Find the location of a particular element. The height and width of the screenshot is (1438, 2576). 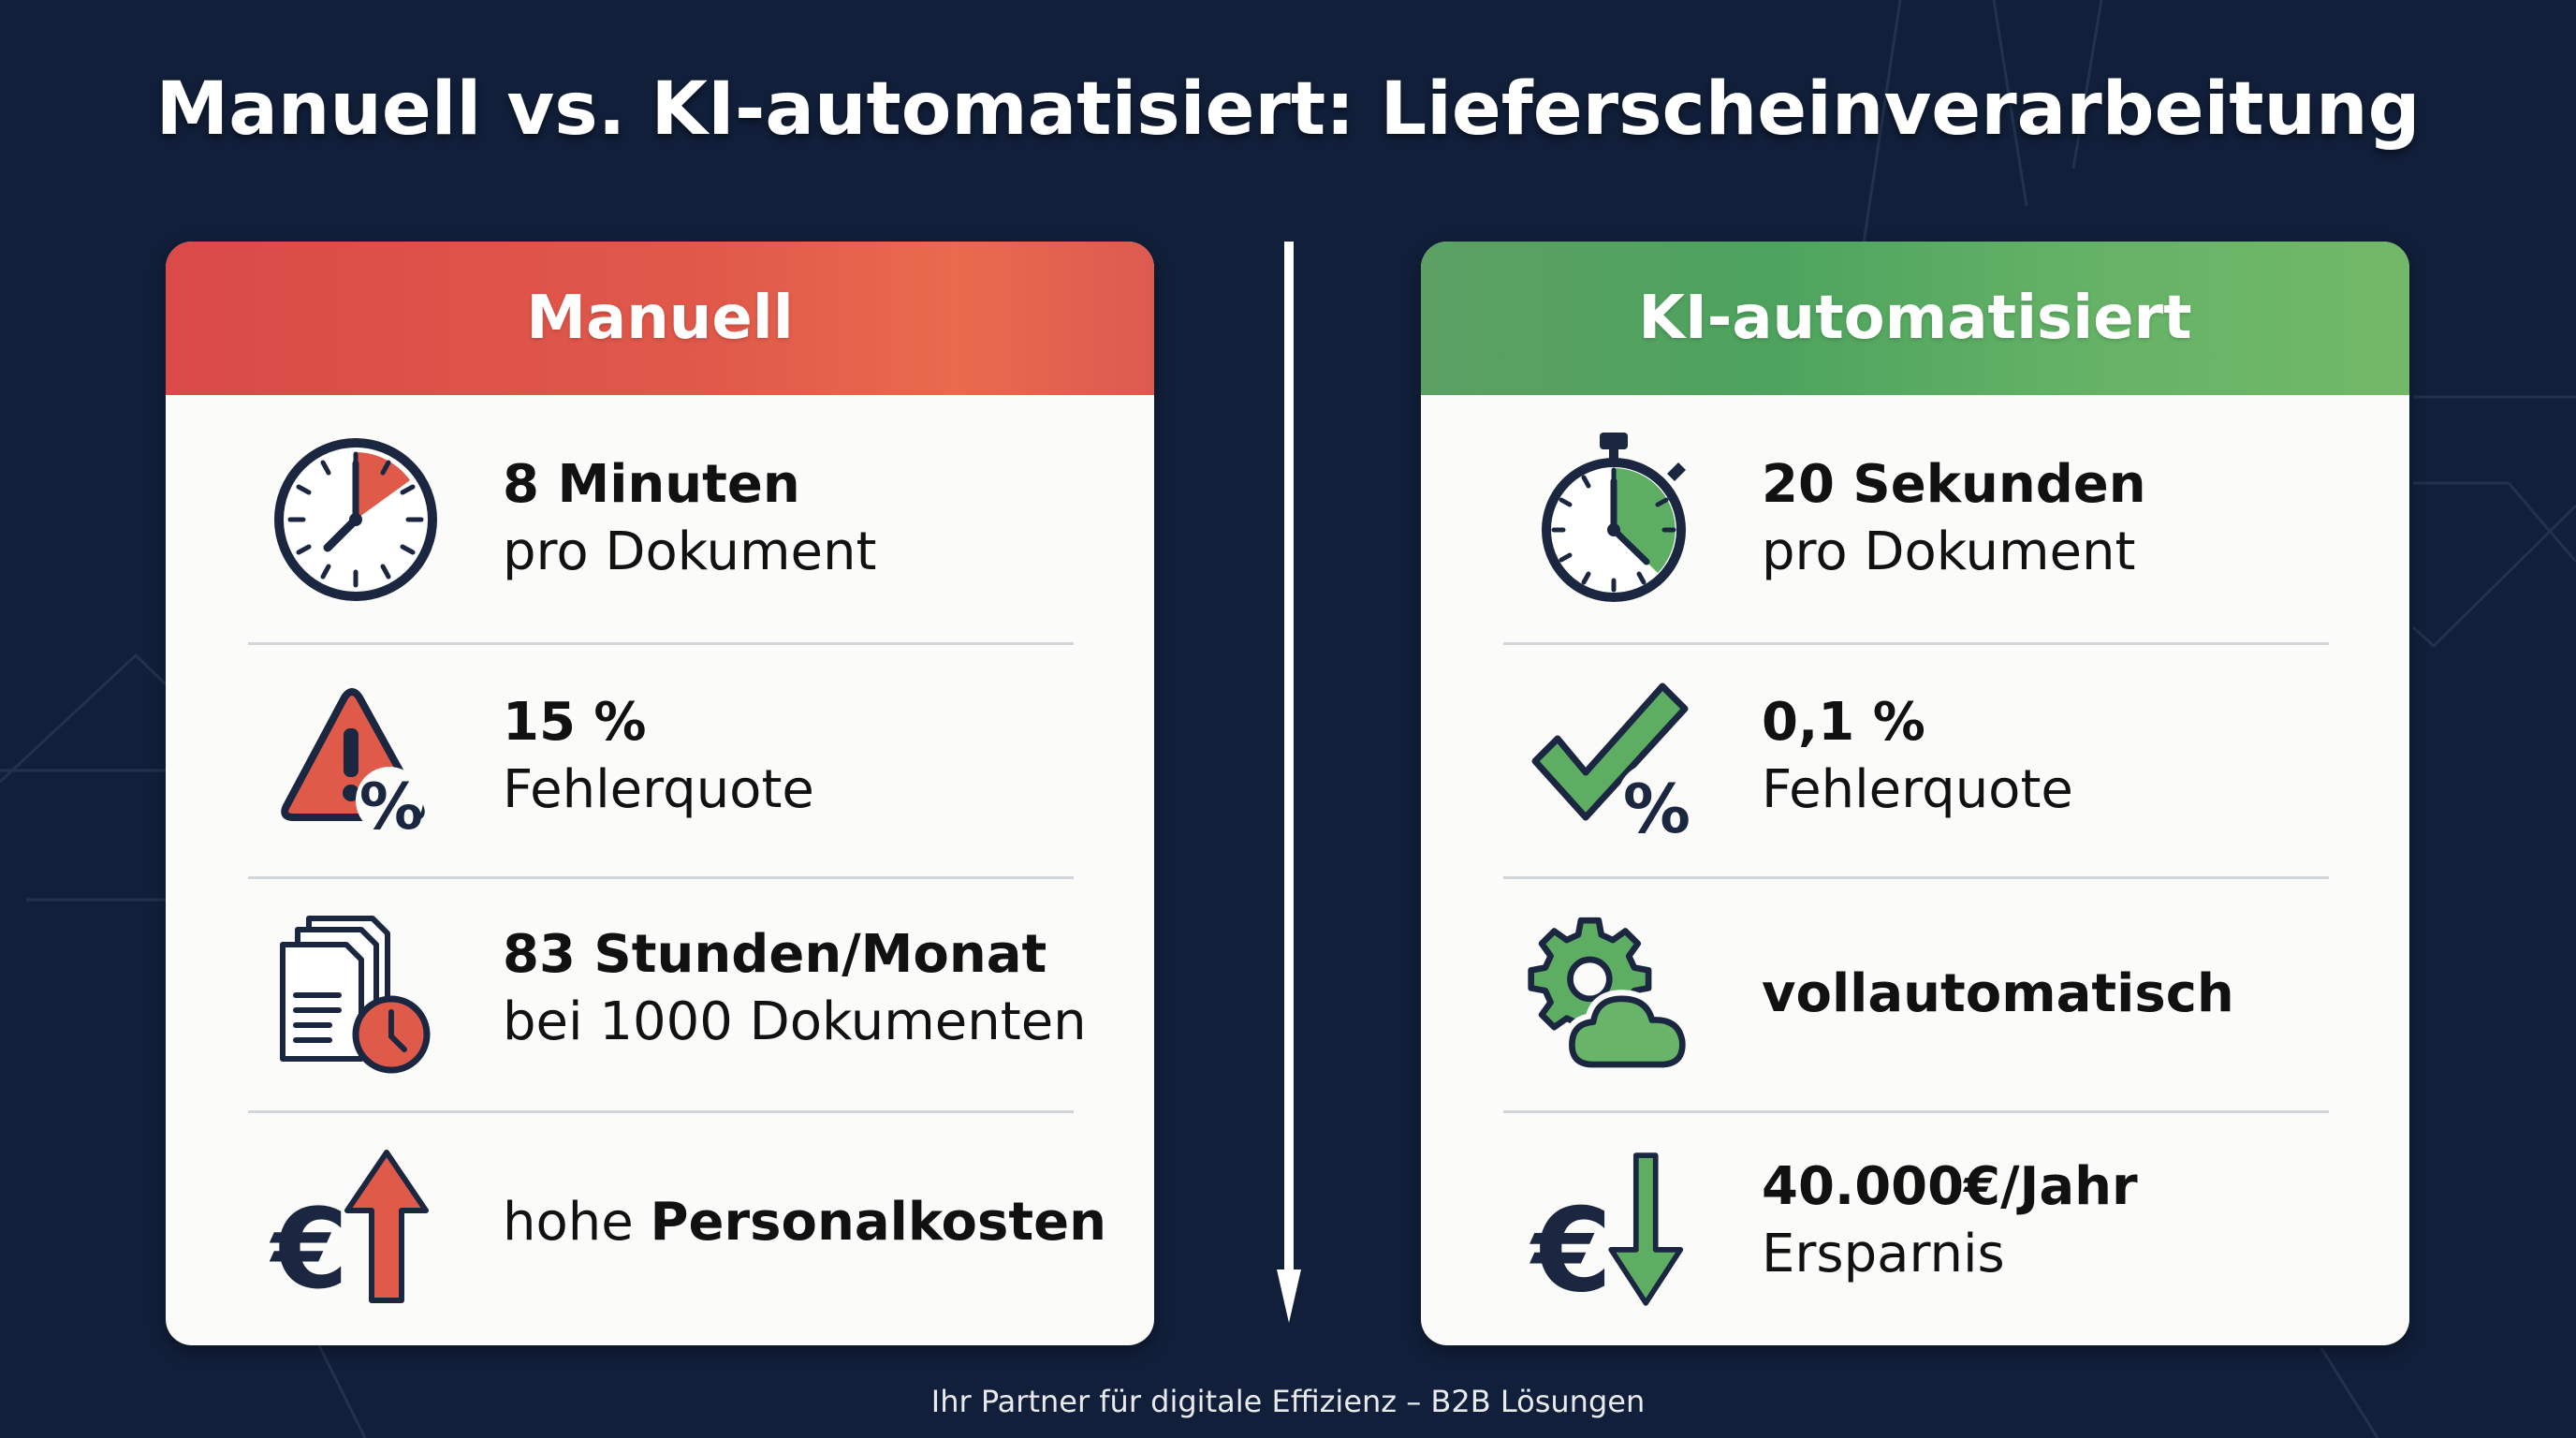

ai-automation-value: vollautomatisch is located at coordinates (1998, 993).